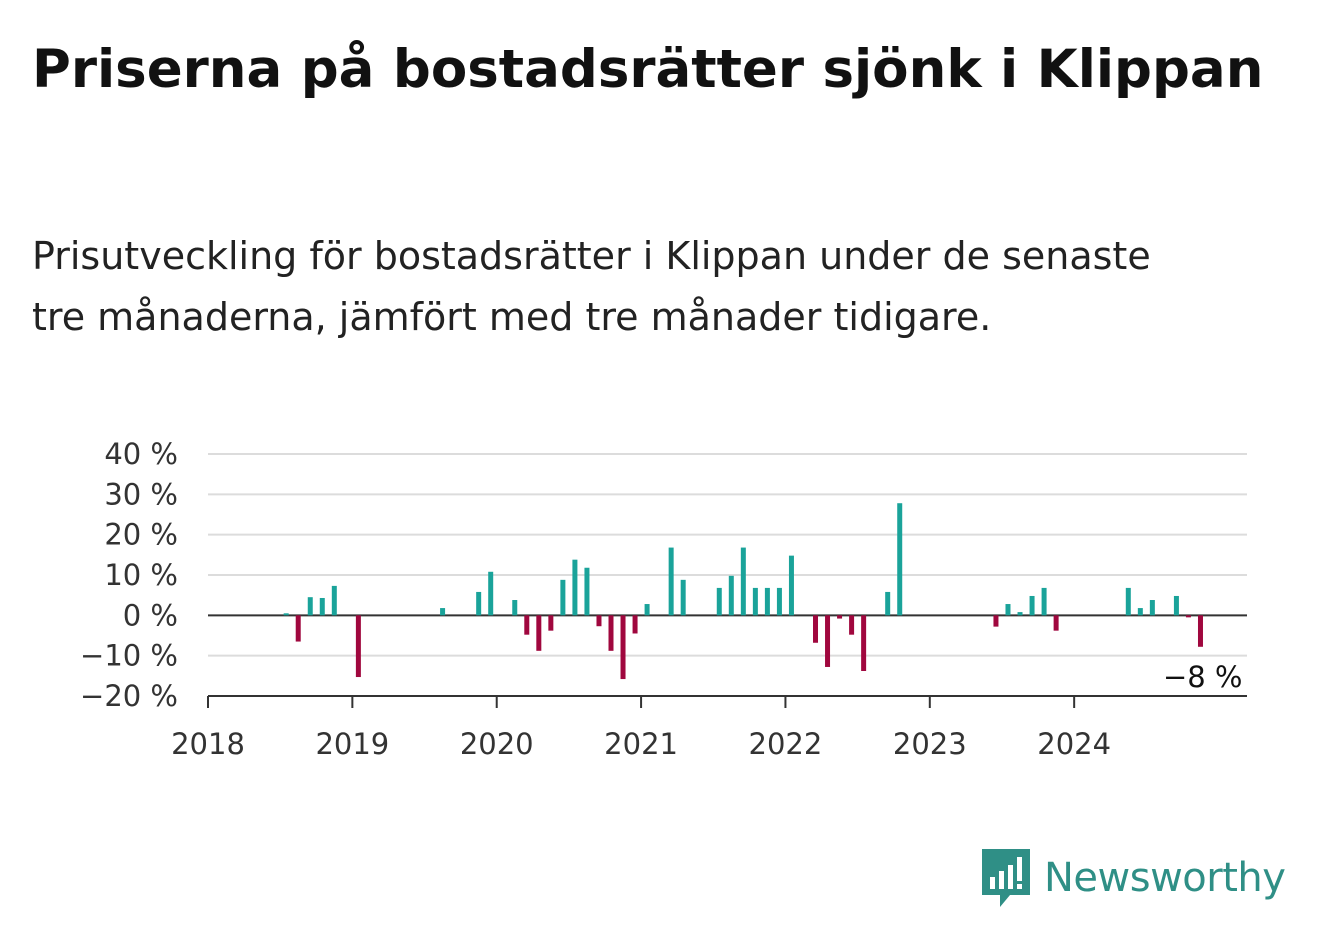 Image resolution: width=1322 pixels, height=939 pixels. Describe the element at coordinates (129, 656) in the screenshot. I see `y-tick-label: −10 %` at that location.